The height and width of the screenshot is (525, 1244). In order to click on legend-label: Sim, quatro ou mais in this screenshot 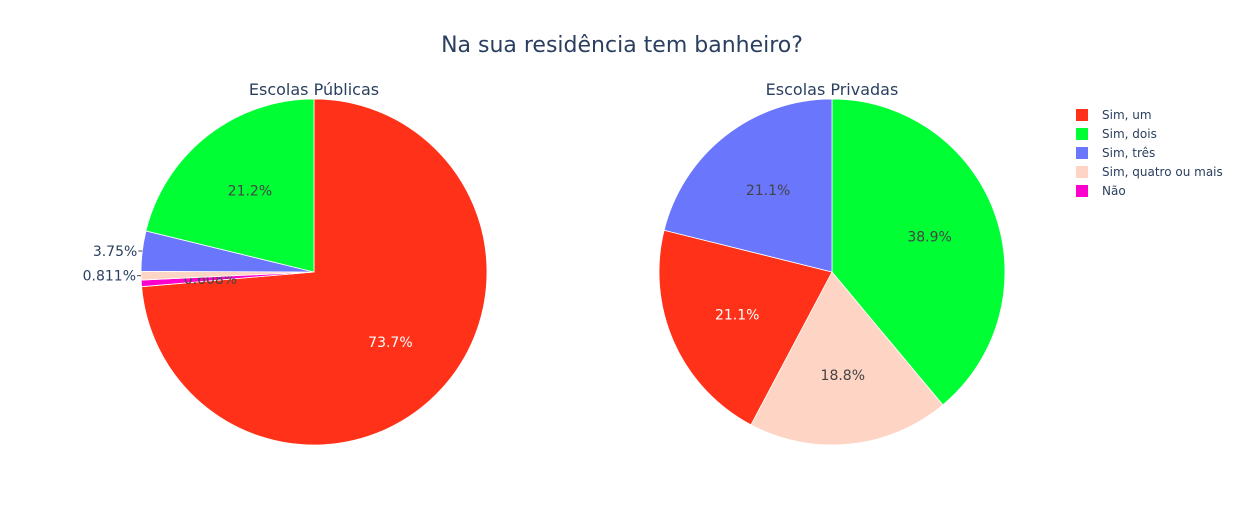, I will do `click(1162, 172)`.